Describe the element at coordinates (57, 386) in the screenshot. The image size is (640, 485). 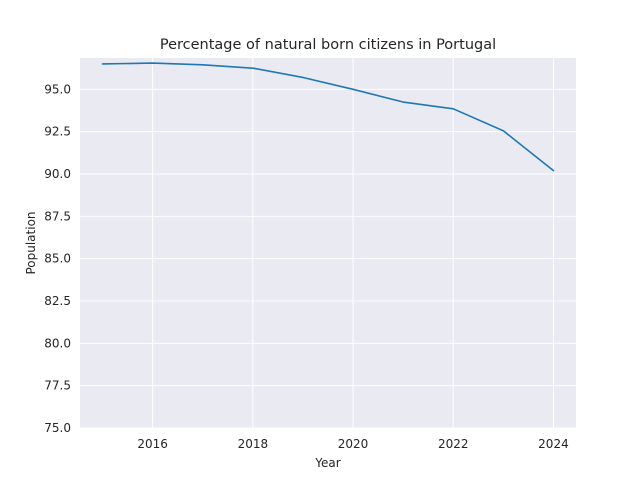
I see `y-tick-label: 77.5` at that location.